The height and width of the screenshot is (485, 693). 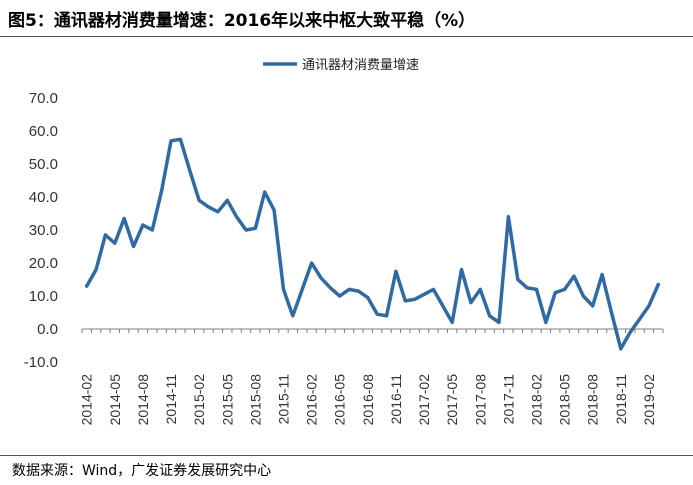 What do you see at coordinates (283, 399) in the screenshot?
I see `x-tick-label: 2015-11` at bounding box center [283, 399].